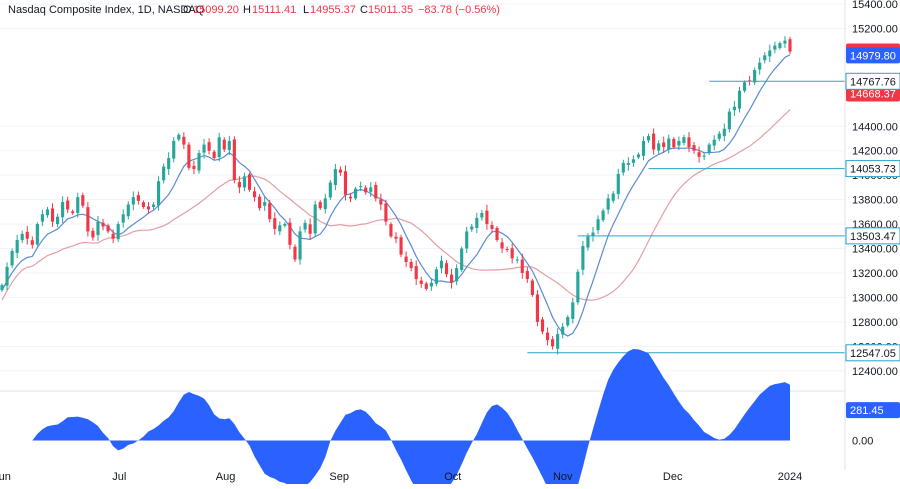  Describe the element at coordinates (339, 477) in the screenshot. I see `x-tick-label: Sep` at that location.